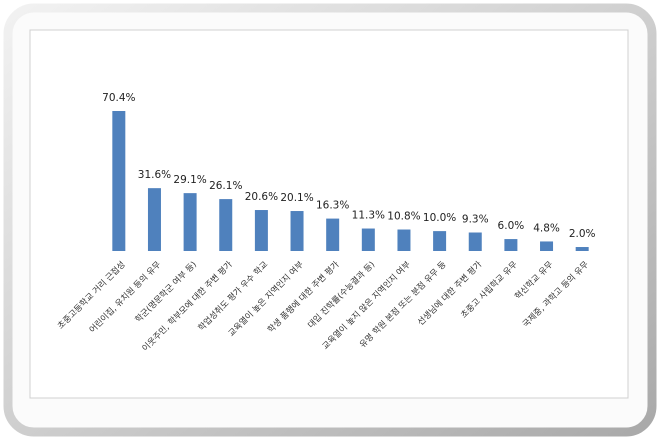 The image size is (660, 444). I want to click on value-label: 10.0%, so click(439, 218).